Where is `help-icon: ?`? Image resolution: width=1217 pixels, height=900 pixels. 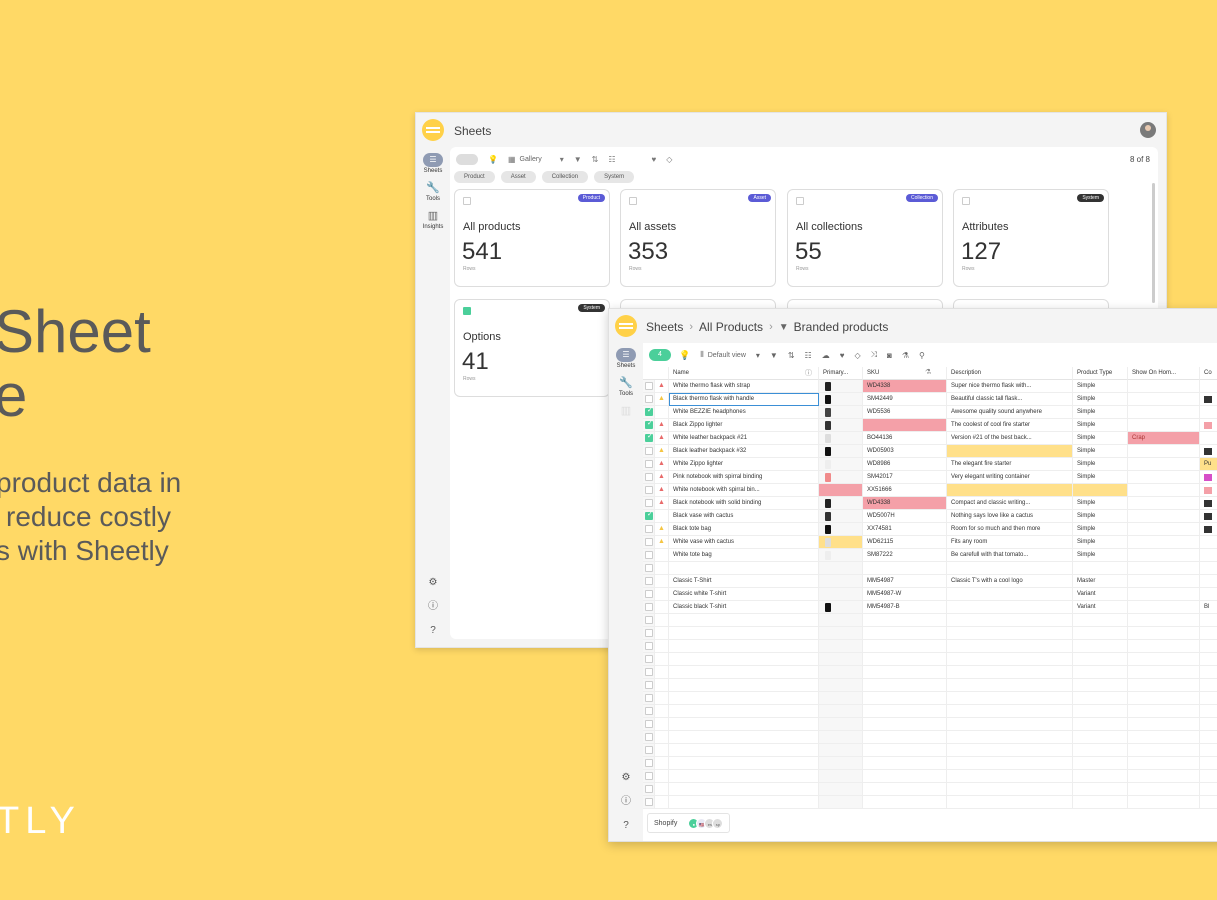
help-icon: ? is located at coordinates (433, 630).